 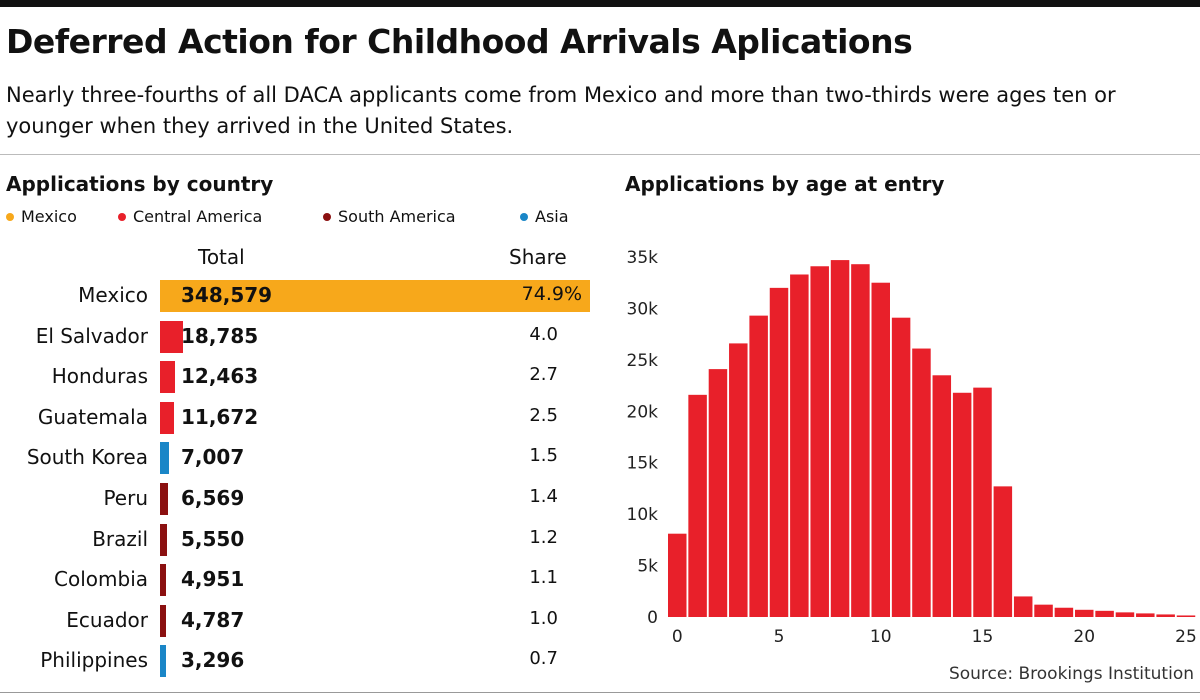 I want to click on country-row: Mexico 348,579 74.9%, so click(x=300, y=296).